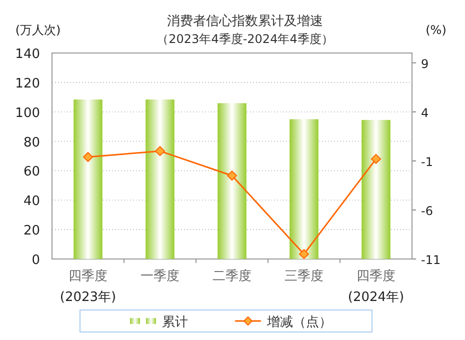 The image size is (465, 340). I want to click on y-tick-label: 80, so click(31, 142).